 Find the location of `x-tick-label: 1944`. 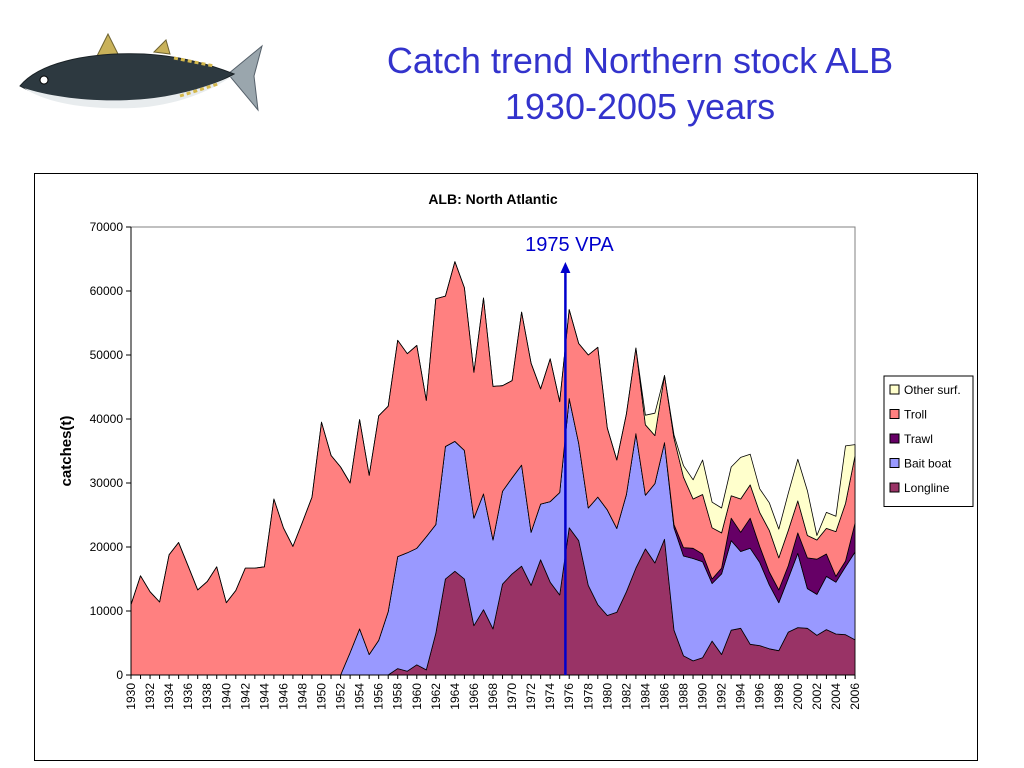

x-tick-label: 1944 is located at coordinates (264, 696).